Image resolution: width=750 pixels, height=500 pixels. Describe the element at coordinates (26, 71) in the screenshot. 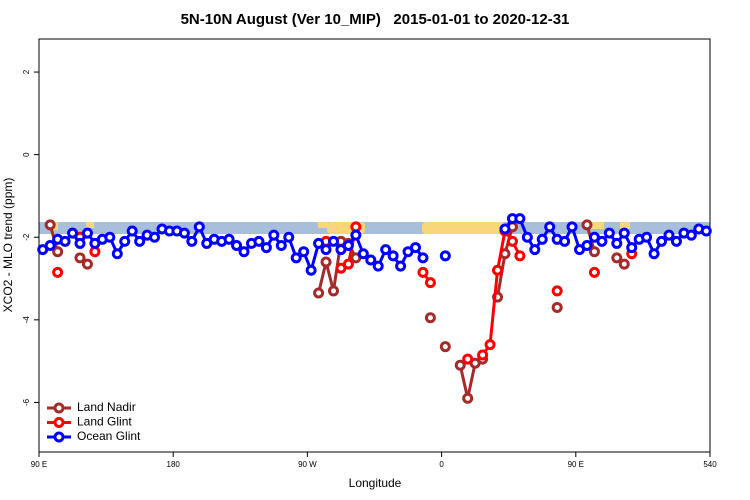

I see `y-tick-label: 2` at that location.